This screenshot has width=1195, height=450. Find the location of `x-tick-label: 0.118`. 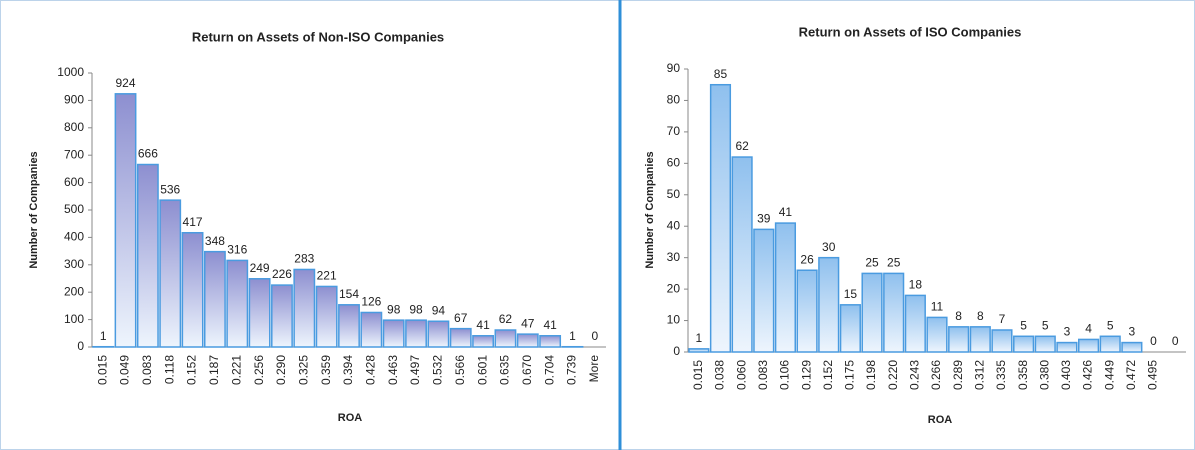

x-tick-label: 0.118 is located at coordinates (169, 369).